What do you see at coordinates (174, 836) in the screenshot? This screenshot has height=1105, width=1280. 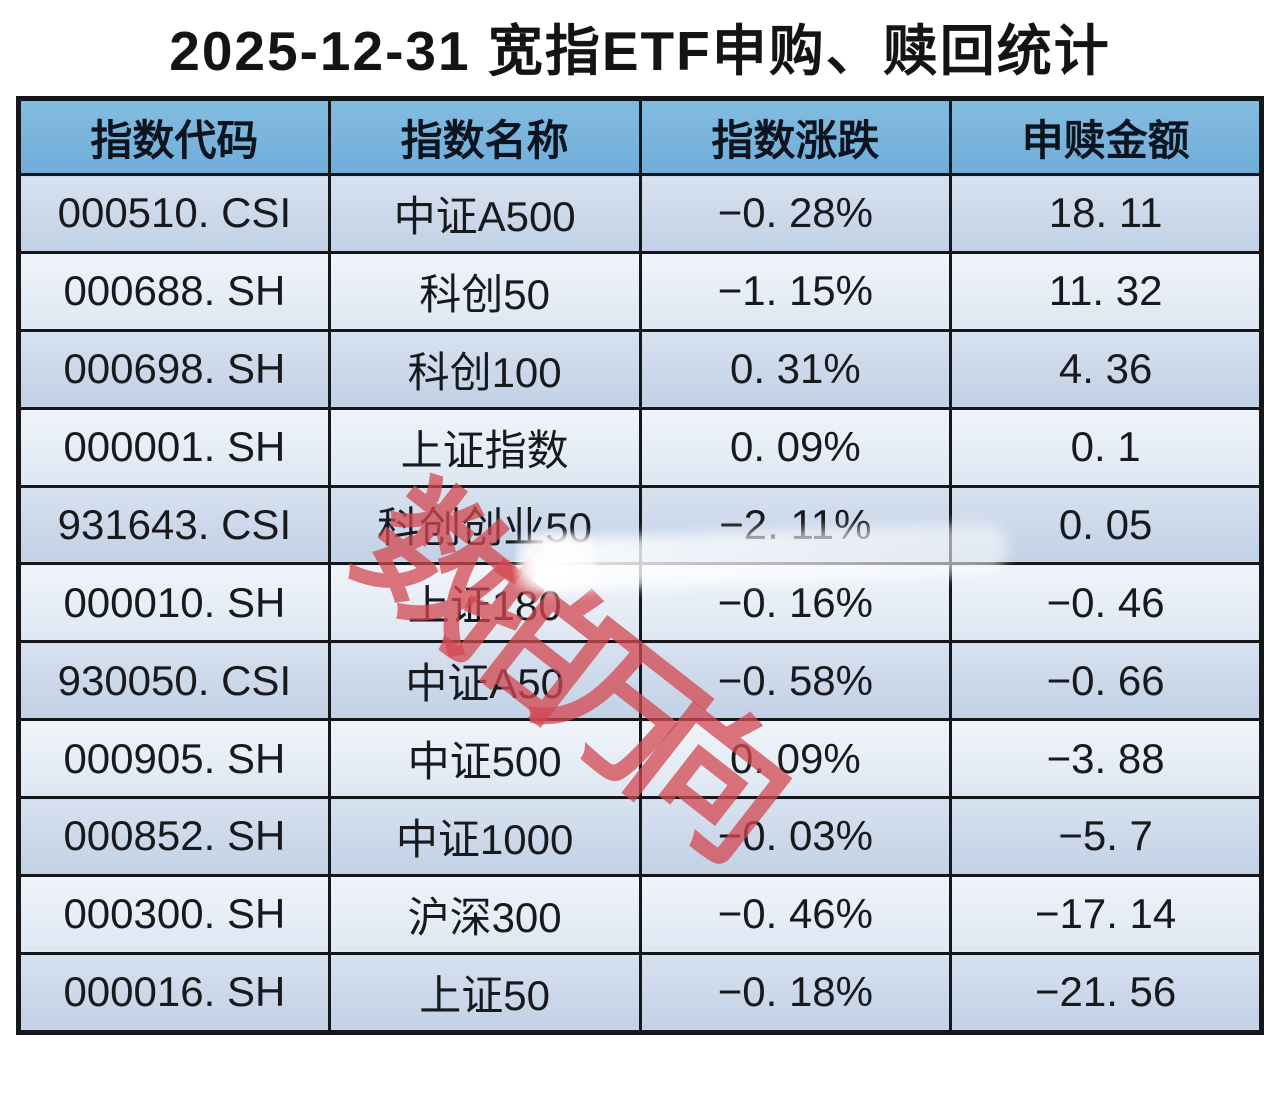 I see `cell-index-code: 000852. SH` at bounding box center [174, 836].